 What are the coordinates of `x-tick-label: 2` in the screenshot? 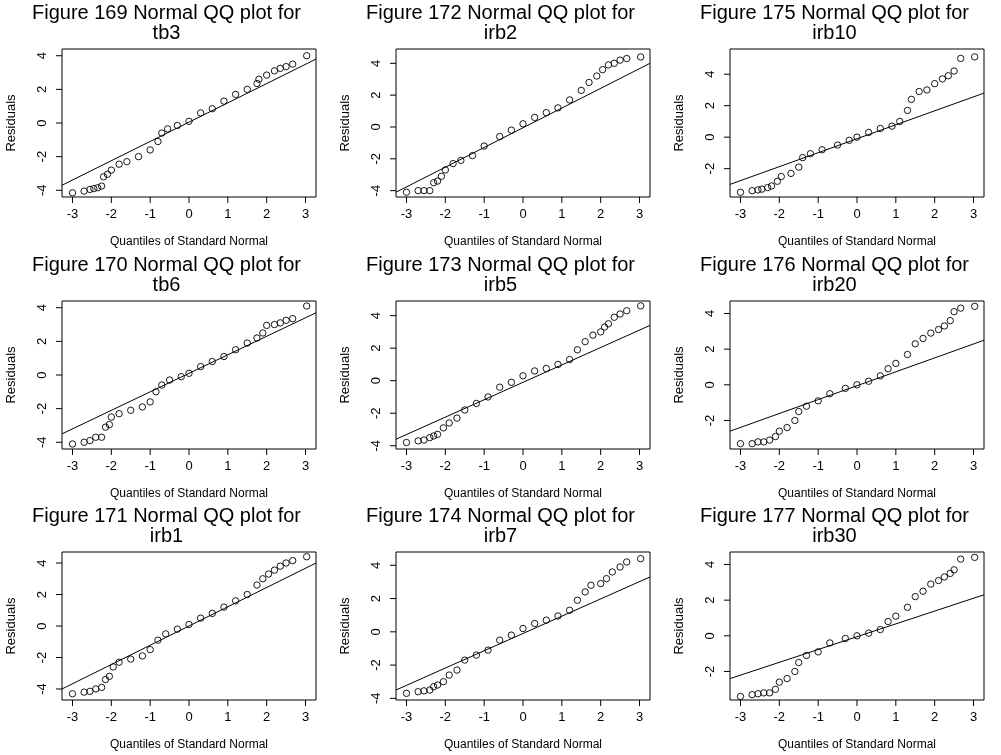 It's located at (601, 465).